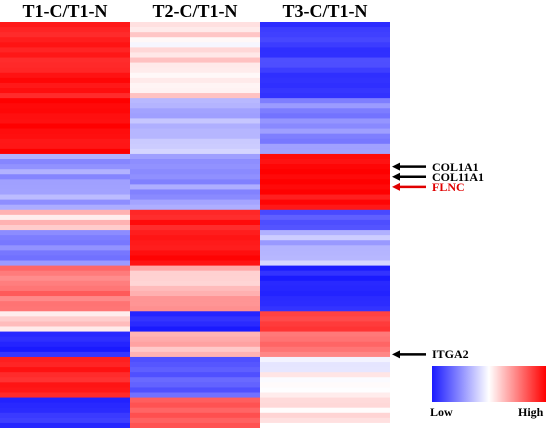 The height and width of the screenshot is (428, 550). Describe the element at coordinates (455, 166) in the screenshot. I see `gene-label-col1a1: COL1A1` at that location.